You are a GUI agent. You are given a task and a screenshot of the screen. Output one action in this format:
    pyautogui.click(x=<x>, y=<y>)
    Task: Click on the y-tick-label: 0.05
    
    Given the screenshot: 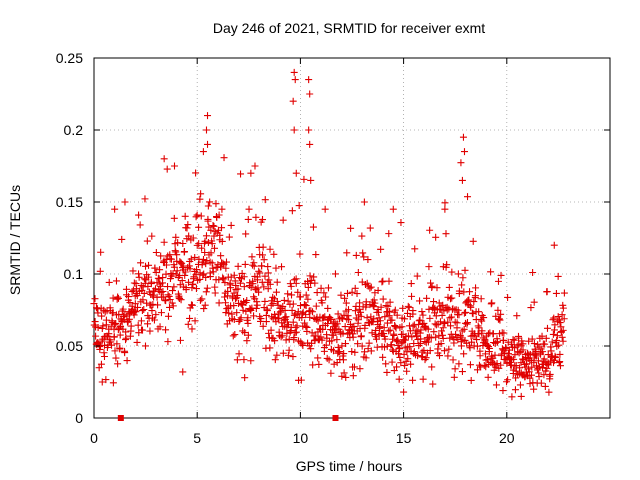 What is the action you would take?
    pyautogui.click(x=69, y=346)
    